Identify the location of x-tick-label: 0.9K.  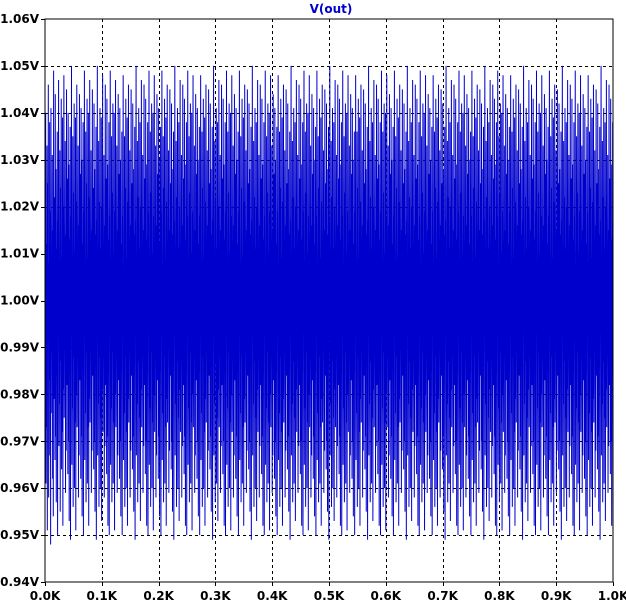
(556, 596).